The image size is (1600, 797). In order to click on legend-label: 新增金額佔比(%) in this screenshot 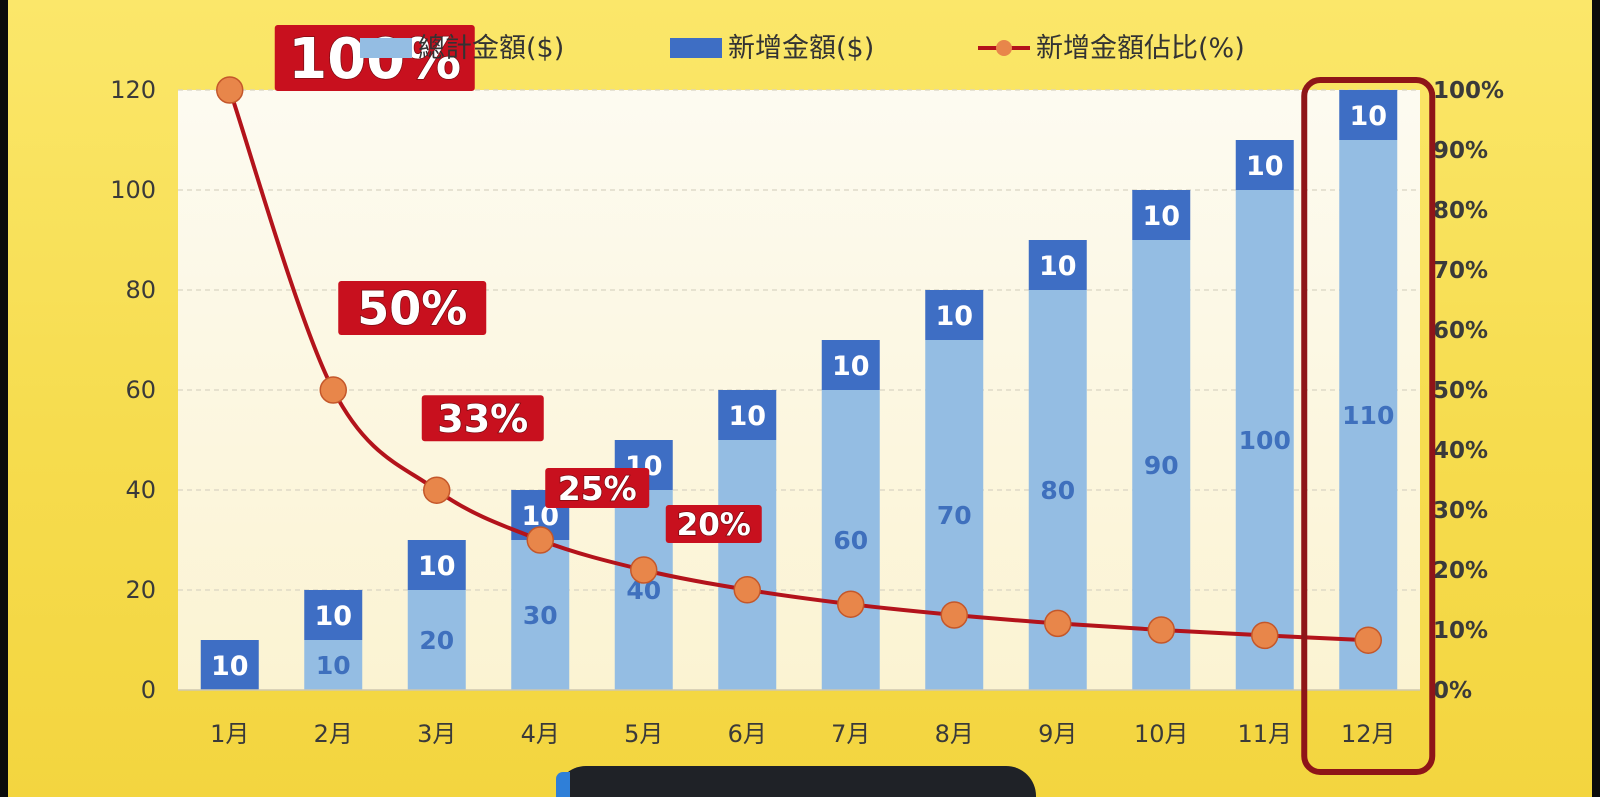, I will do `click(1140, 48)`.